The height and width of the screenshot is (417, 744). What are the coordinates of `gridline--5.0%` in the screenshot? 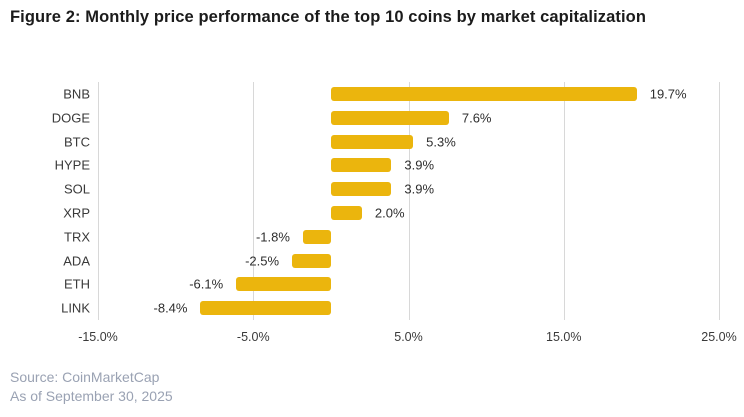 It's located at (254, 201).